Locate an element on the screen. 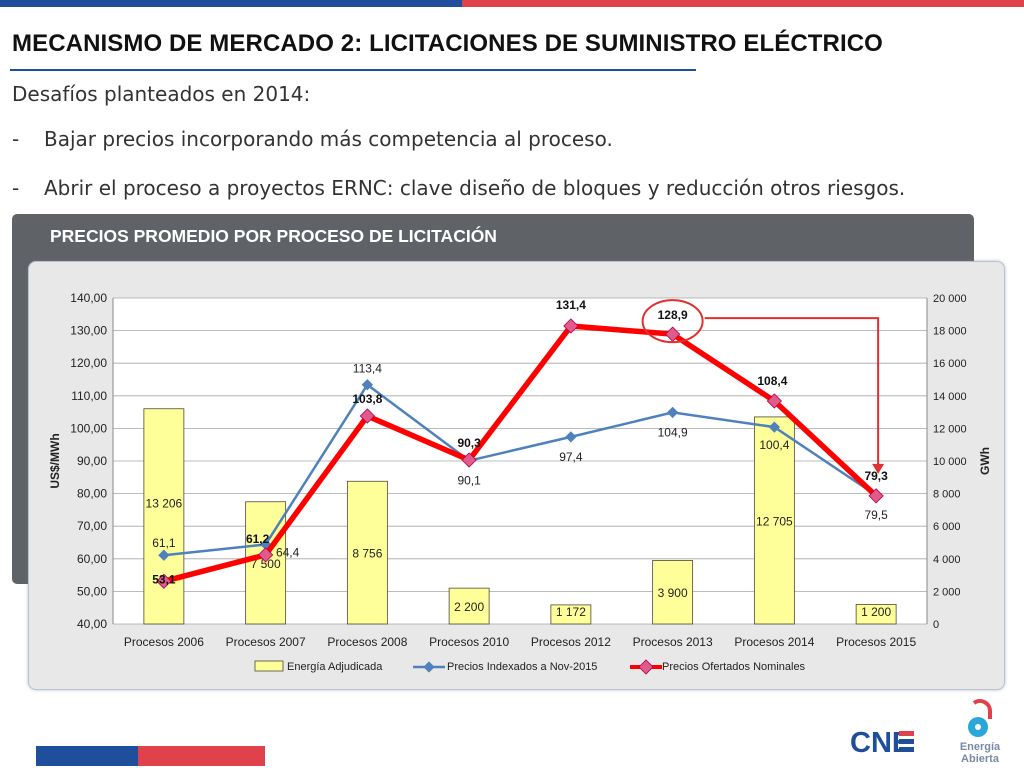 The width and height of the screenshot is (1024, 768). lock-keyhole is located at coordinates (978, 727).